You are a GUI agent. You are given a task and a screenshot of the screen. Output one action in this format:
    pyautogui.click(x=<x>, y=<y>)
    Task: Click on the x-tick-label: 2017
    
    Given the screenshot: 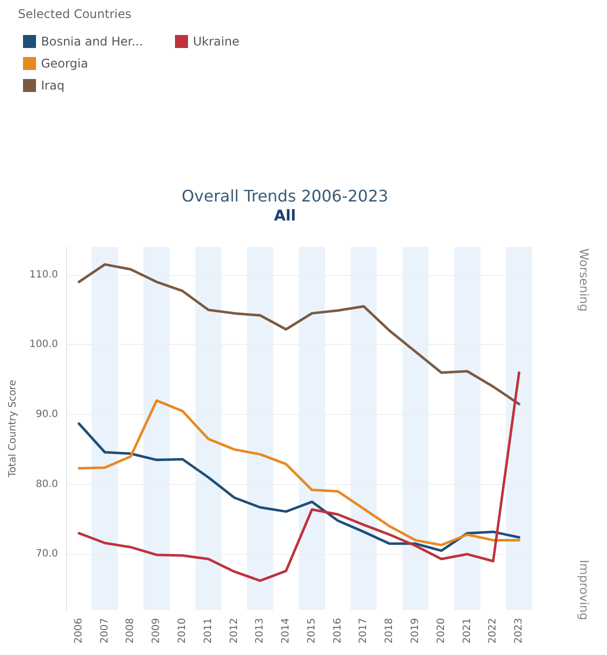 What is the action you would take?
    pyautogui.click(x=364, y=631)
    